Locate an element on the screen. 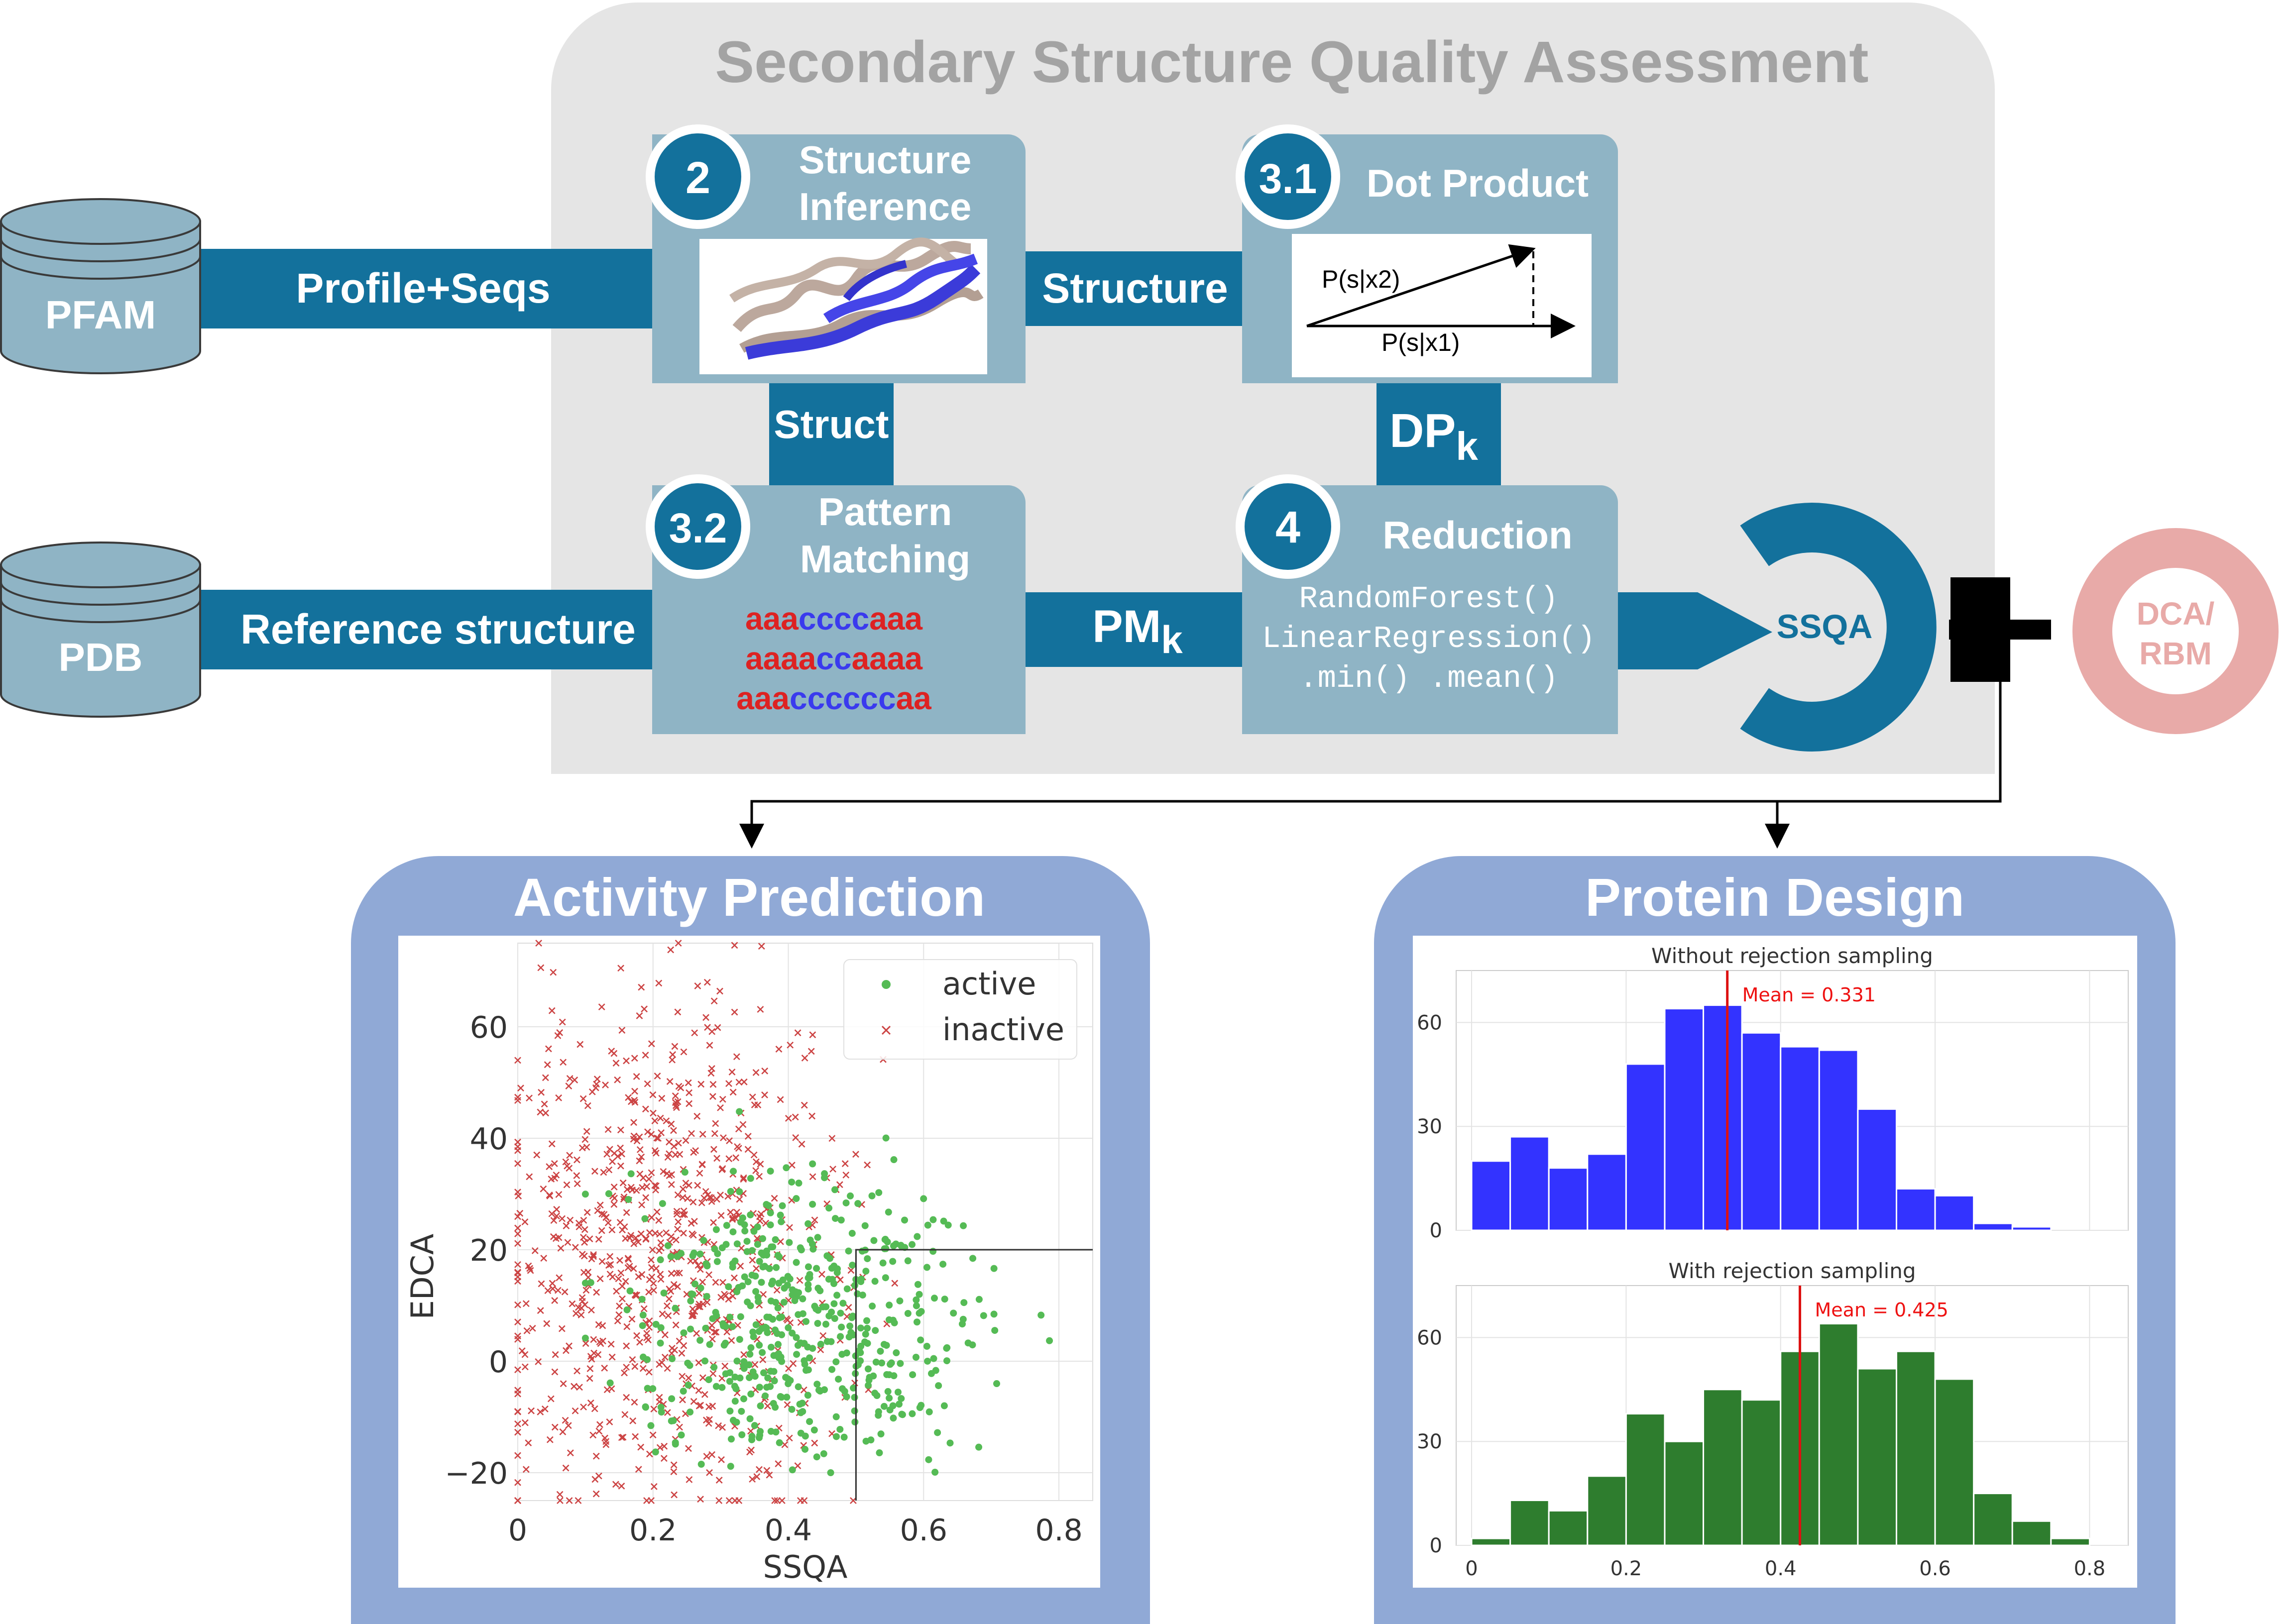 The width and height of the screenshot is (2293, 1624). activity-prediction-title: Activity Prediction is located at coordinates (749, 897).